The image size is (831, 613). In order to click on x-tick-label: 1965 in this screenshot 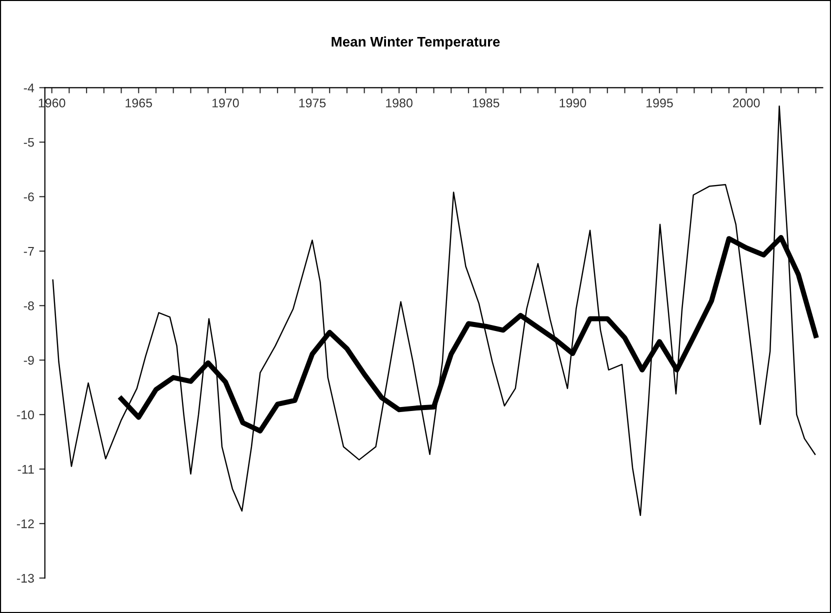, I will do `click(139, 103)`.